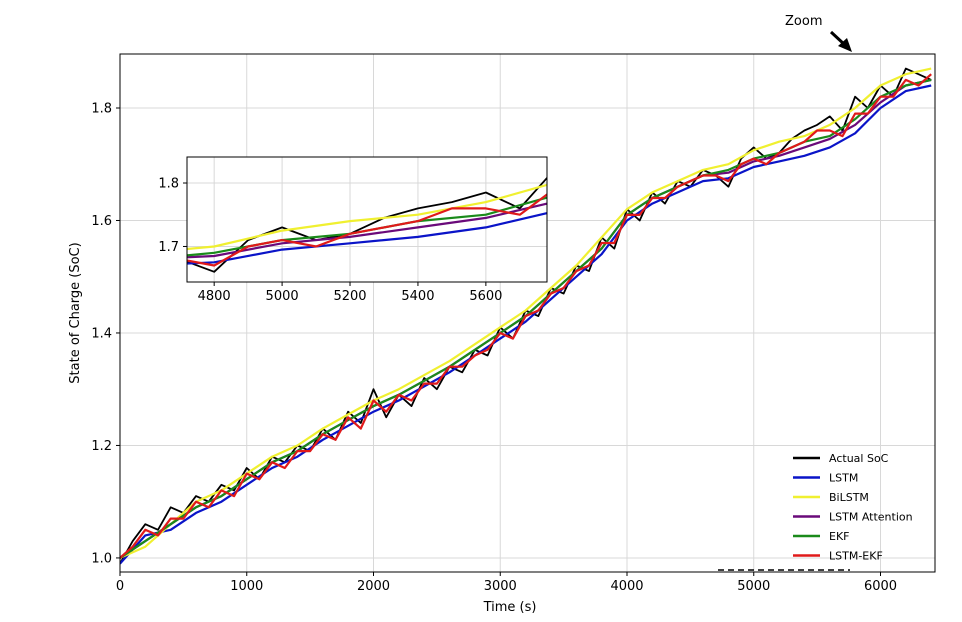 This screenshot has width=962, height=622. What do you see at coordinates (168, 184) in the screenshot?
I see `inset-y-tick-label: 1.8` at bounding box center [168, 184].